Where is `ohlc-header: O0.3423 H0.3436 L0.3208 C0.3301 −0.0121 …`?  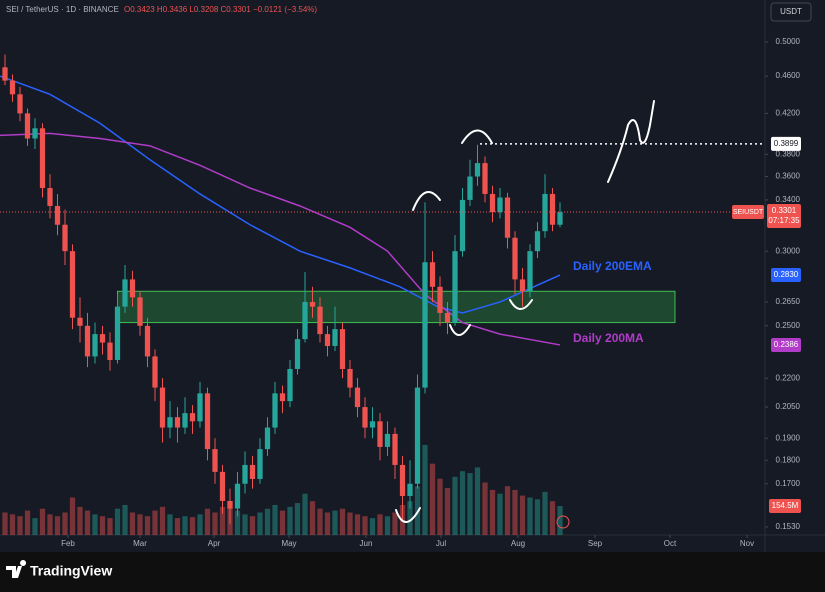 ohlc-header: O0.3423 H0.3436 L0.3208 C0.3301 −0.0121 … is located at coordinates (220, 9).